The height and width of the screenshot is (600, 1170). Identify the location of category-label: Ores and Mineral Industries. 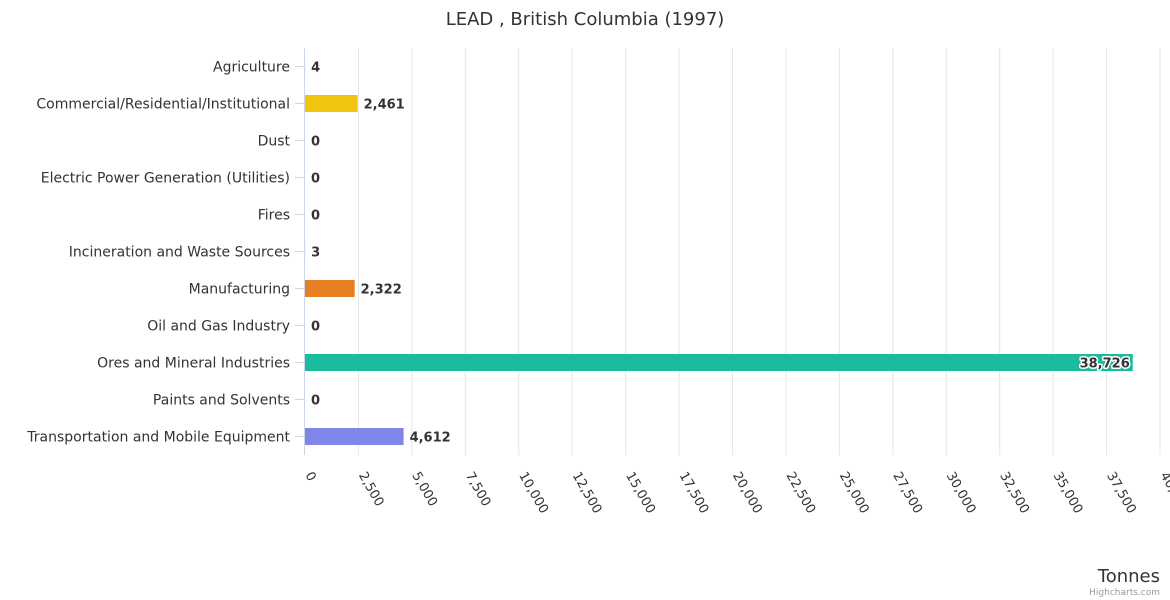
(193, 364).